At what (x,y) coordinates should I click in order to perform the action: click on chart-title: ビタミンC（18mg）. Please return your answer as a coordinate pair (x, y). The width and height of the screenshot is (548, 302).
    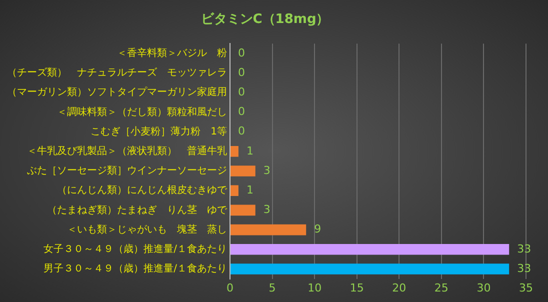
    Looking at the image, I should click on (265, 20).